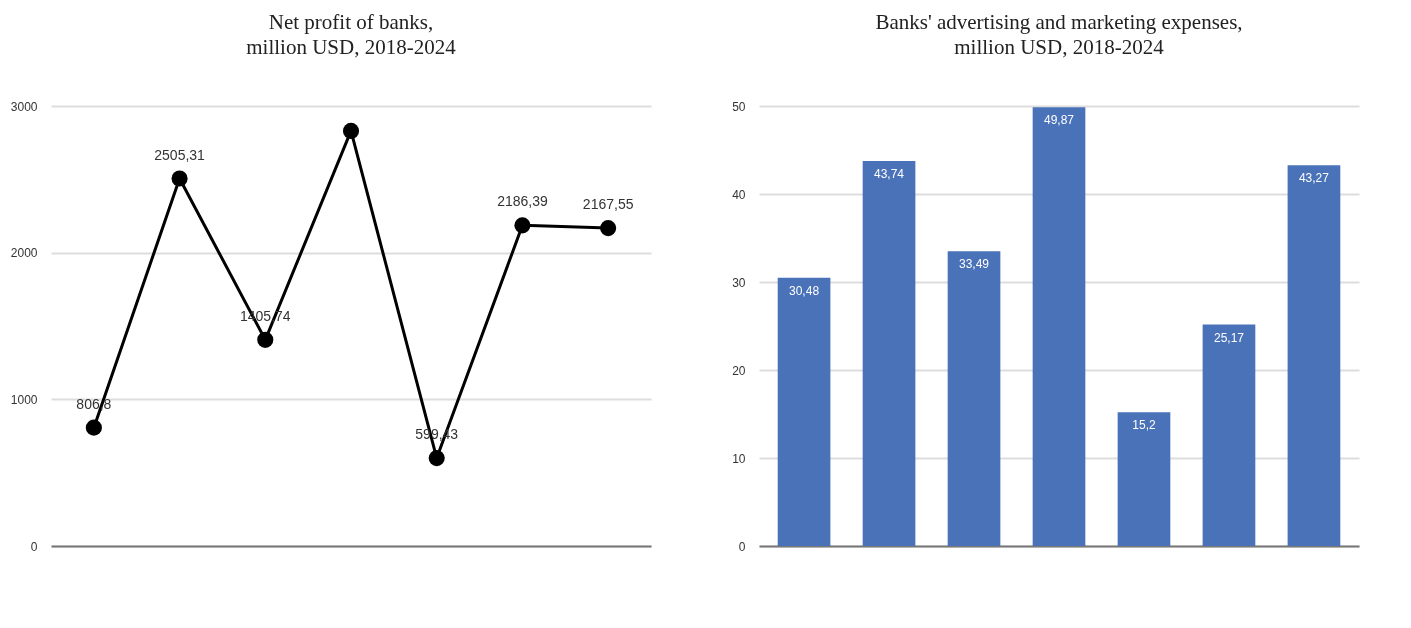  Describe the element at coordinates (1314, 178) in the screenshot. I see `data-label: 43,27` at that location.